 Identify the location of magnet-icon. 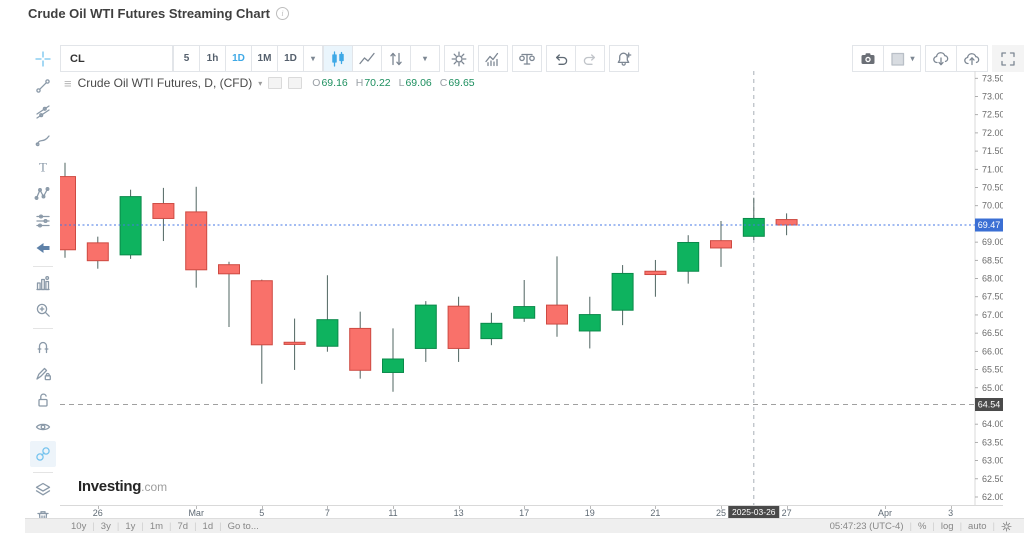
(43, 346).